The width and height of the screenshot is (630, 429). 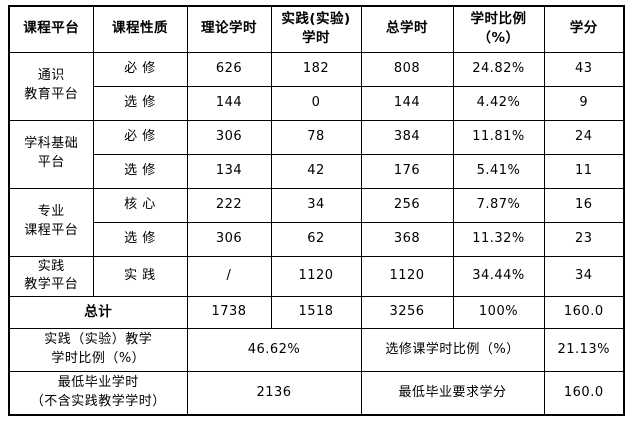 I want to click on practice-cell: 62, so click(x=316, y=239).